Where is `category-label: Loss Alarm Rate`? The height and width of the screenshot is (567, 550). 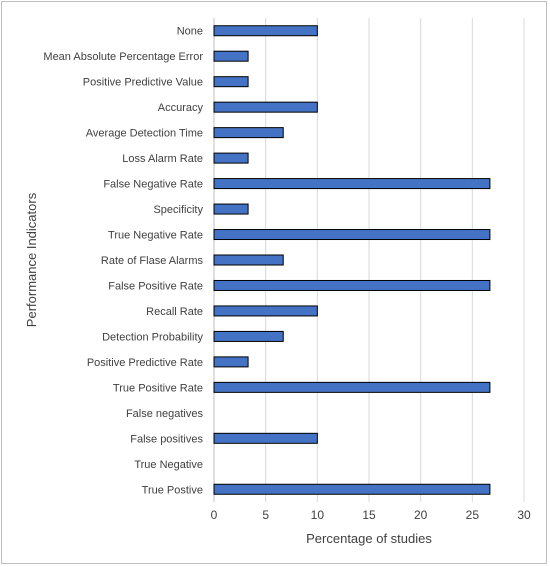
category-label: Loss Alarm Rate is located at coordinates (162, 159).